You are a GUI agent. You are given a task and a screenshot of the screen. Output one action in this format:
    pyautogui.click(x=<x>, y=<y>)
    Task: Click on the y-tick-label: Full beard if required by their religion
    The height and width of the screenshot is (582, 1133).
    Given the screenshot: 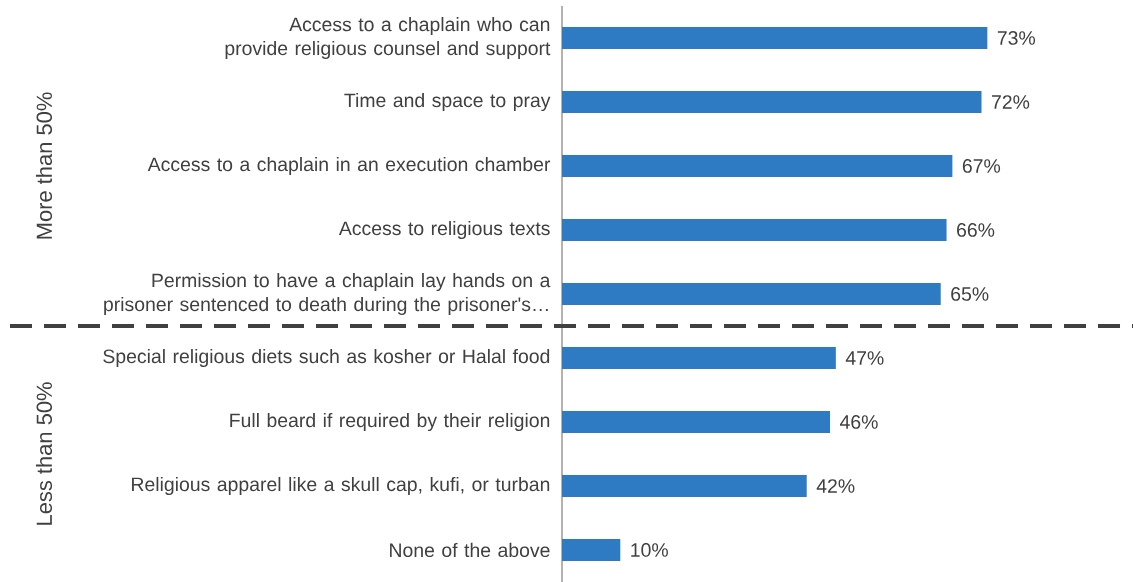 What is the action you would take?
    pyautogui.click(x=390, y=422)
    